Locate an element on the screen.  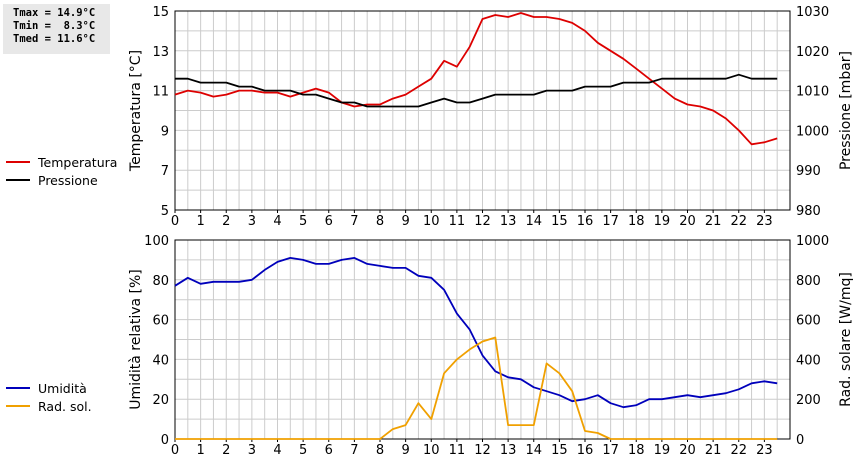
y-right-tick-label: 400 is located at coordinates (808, 360).